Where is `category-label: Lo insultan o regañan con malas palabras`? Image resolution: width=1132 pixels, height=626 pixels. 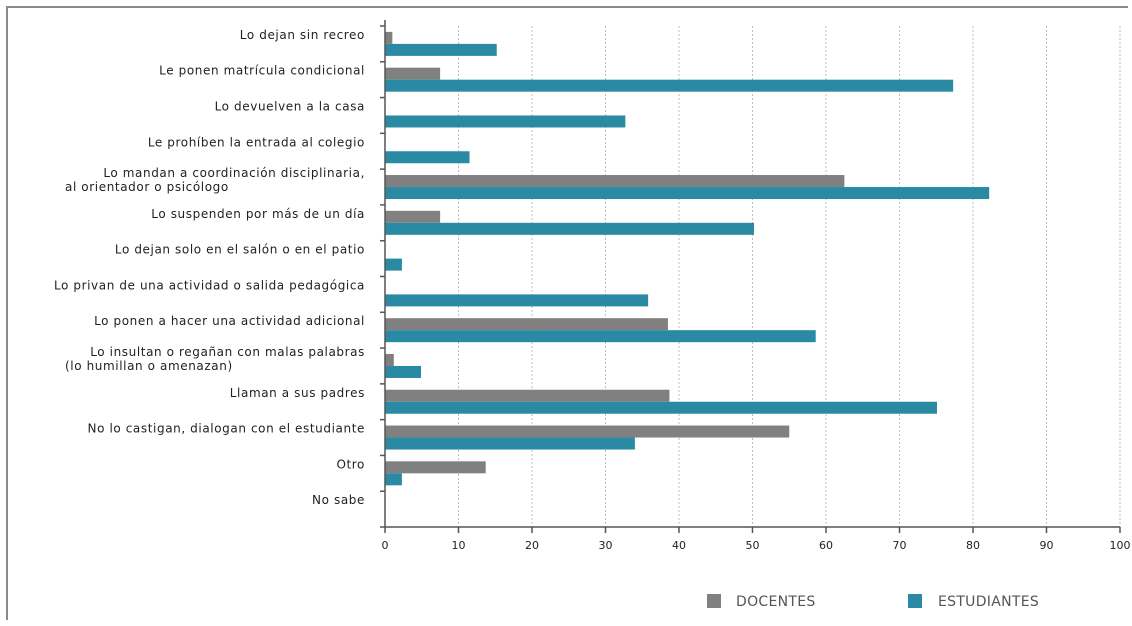 category-label: Lo insultan o regañan con malas palabras is located at coordinates (227, 352).